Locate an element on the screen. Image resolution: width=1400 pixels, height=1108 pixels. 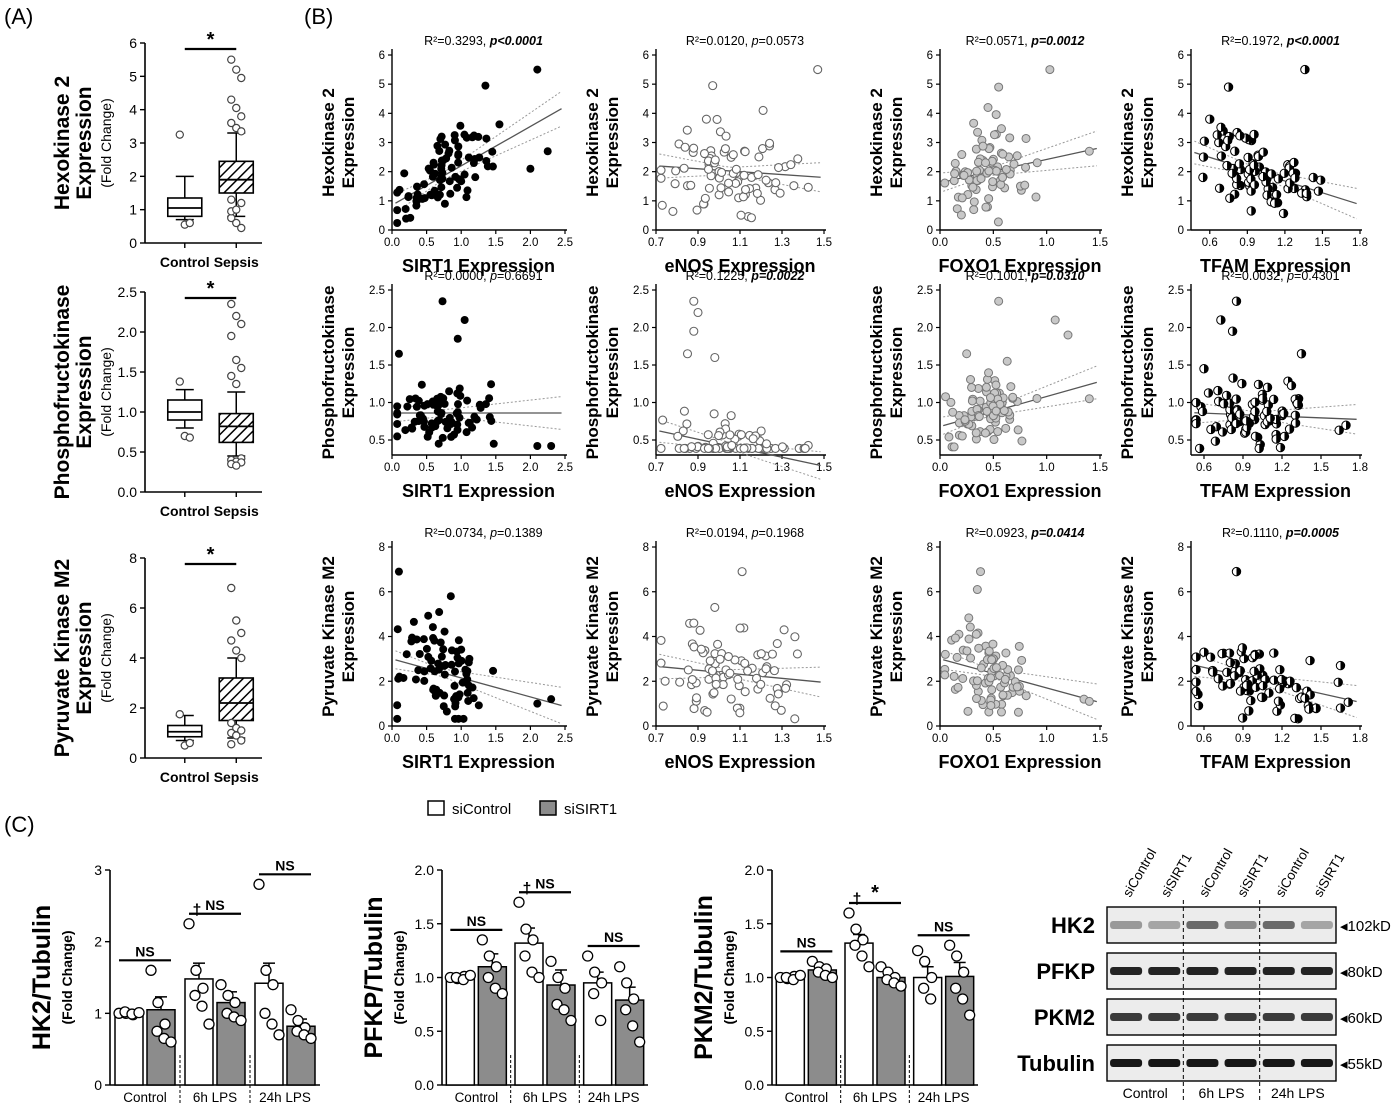
stat-r2: R²=0.0734, is located at coordinates (457, 533).